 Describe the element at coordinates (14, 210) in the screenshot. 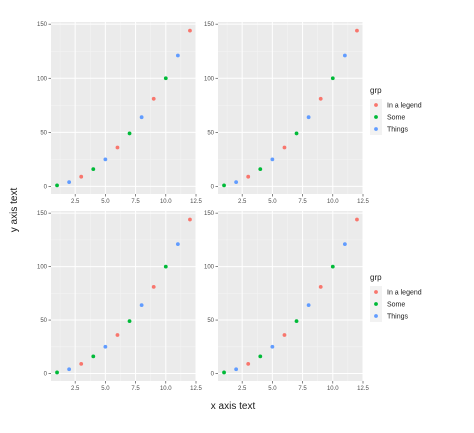

I see `y-axis-title: y axis text` at that location.